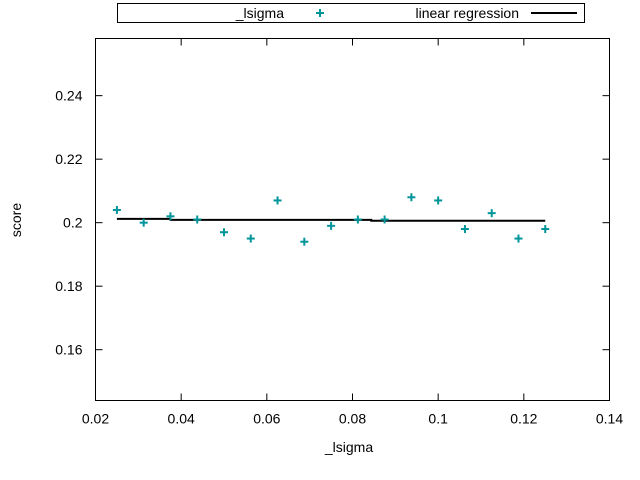 The height and width of the screenshot is (480, 640). I want to click on x-tick-label: 0.1, so click(438, 419).